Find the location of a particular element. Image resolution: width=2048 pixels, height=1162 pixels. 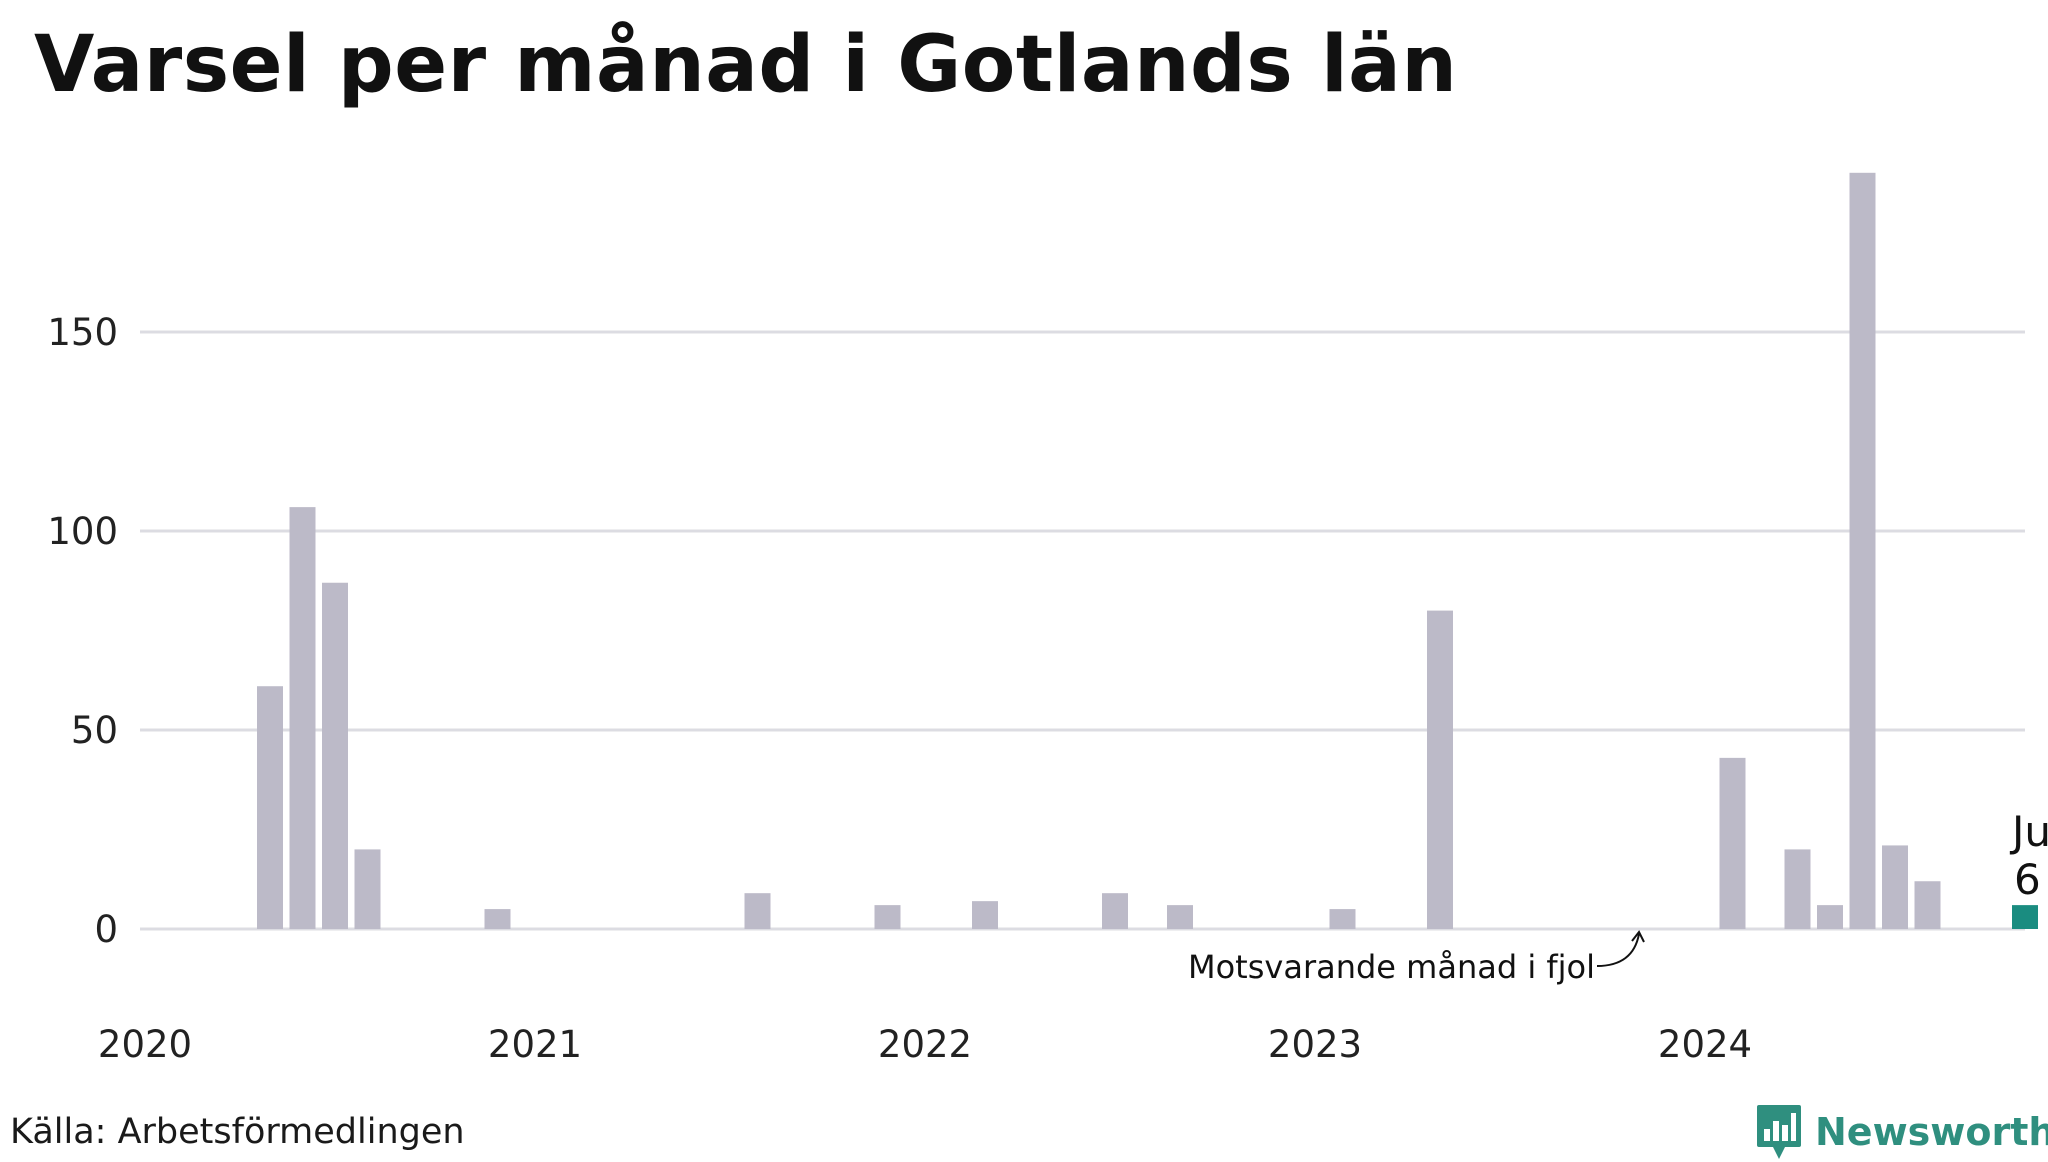

x-axis-ticks: 2020 2021 2022 2023 2024 is located at coordinates (925, 1044).